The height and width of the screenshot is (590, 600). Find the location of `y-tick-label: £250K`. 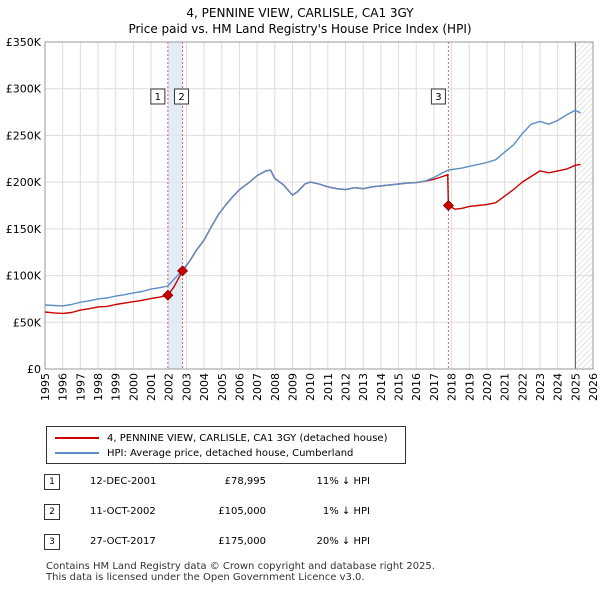

y-tick-label: £250K is located at coordinates (24, 135).